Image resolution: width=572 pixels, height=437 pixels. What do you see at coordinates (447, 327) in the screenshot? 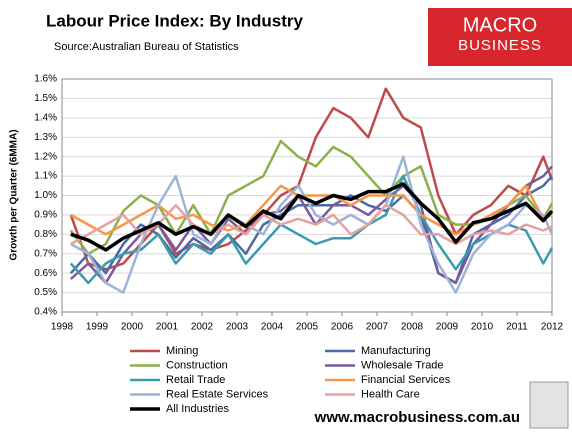
I see `x-tick-label: 2009` at bounding box center [447, 327].